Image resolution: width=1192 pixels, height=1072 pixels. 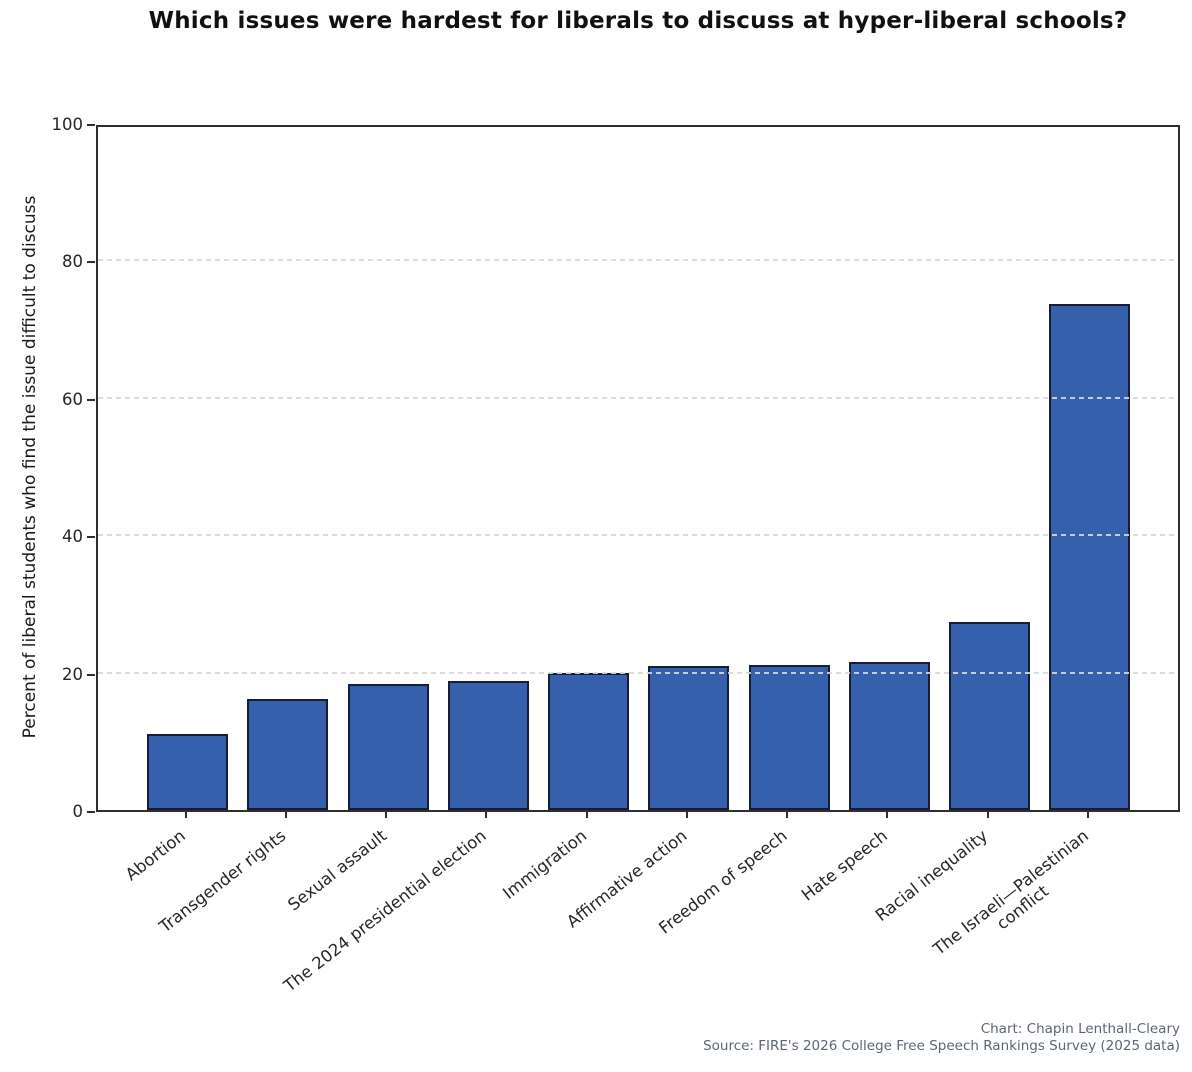 What do you see at coordinates (156, 855) in the screenshot?
I see `x-tick-label-1: Abortion` at bounding box center [156, 855].